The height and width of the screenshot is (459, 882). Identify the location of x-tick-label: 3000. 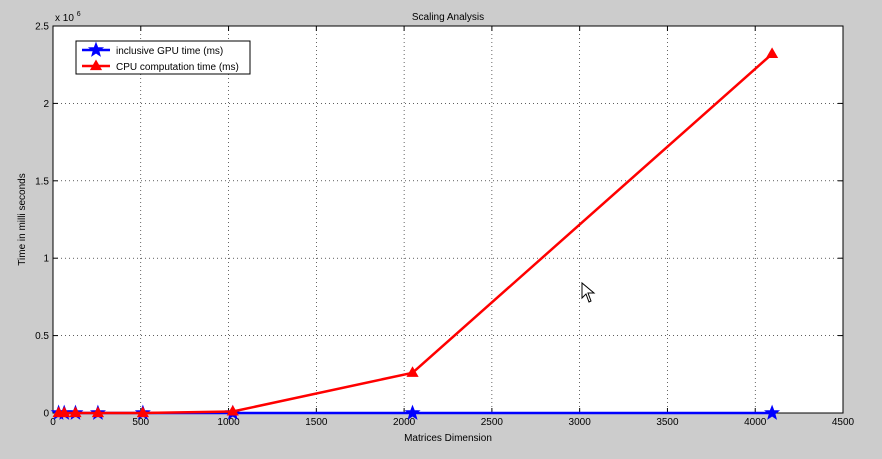
(580, 422).